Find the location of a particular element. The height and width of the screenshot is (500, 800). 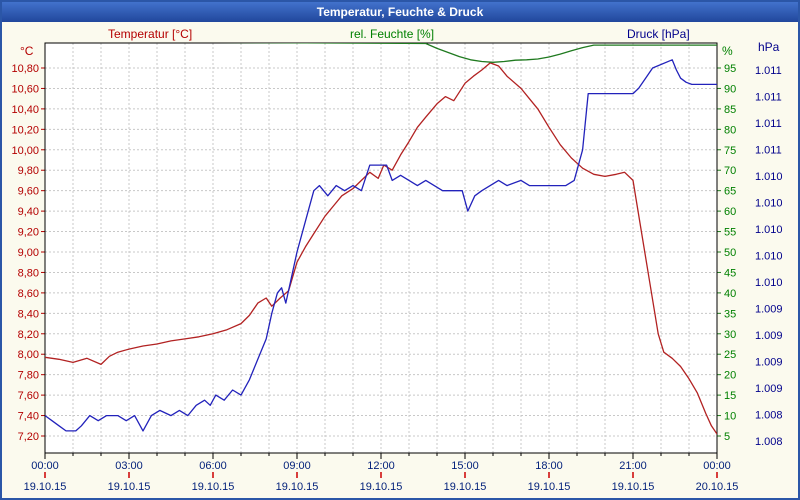

temperature-axis-tick-label: 8,20 is located at coordinates (28, 335).